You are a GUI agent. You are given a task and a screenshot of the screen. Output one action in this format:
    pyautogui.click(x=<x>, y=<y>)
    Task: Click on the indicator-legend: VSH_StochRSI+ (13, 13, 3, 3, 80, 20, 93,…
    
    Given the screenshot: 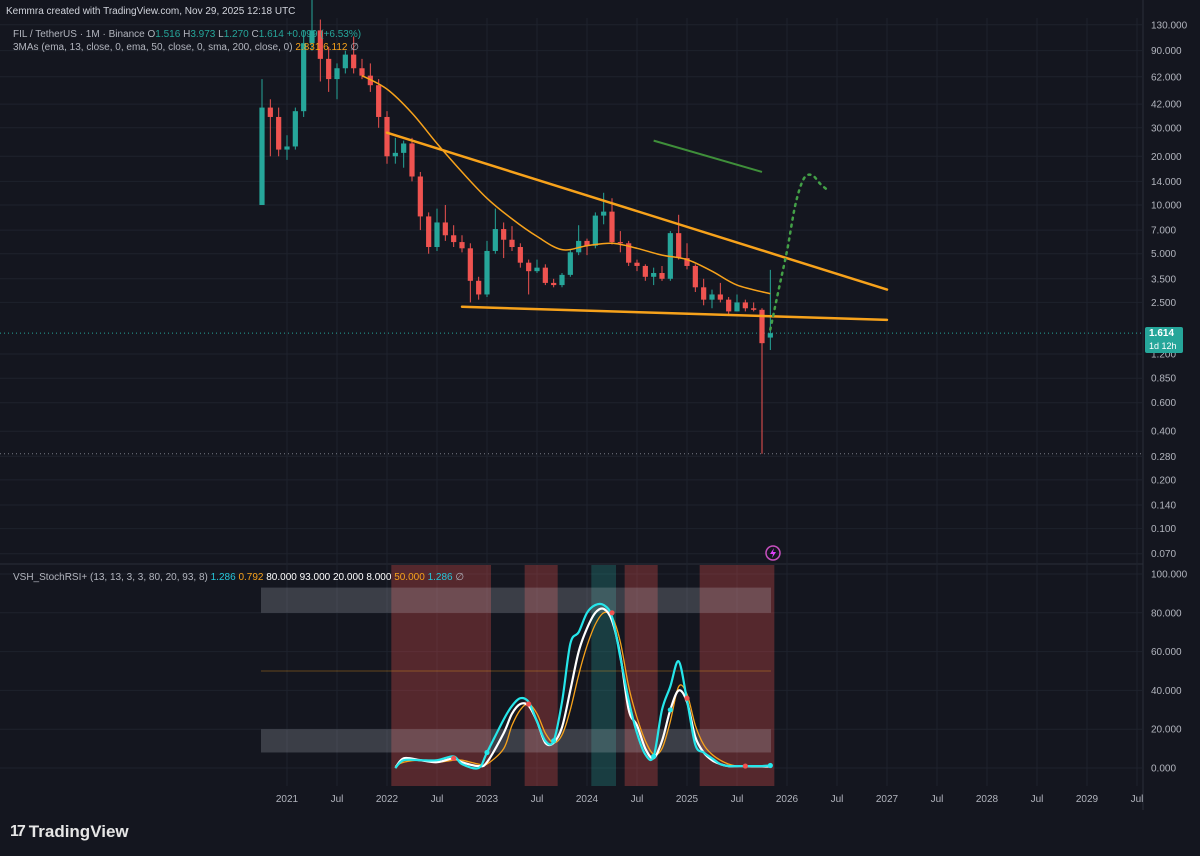 What is the action you would take?
    pyautogui.click(x=238, y=577)
    